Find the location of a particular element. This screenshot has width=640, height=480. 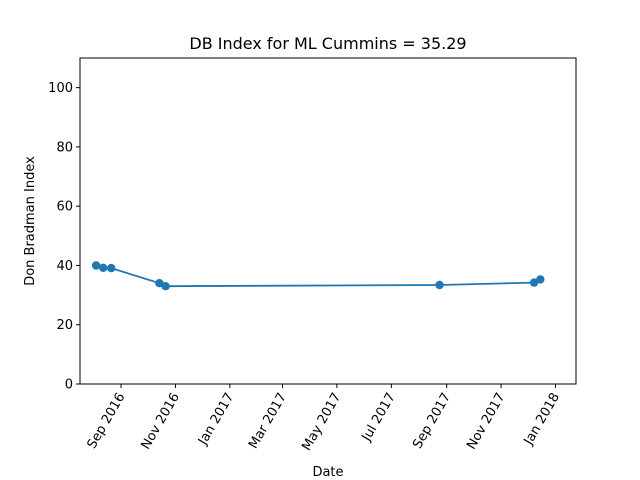

y-tick-label: 40 is located at coordinates (64, 266).